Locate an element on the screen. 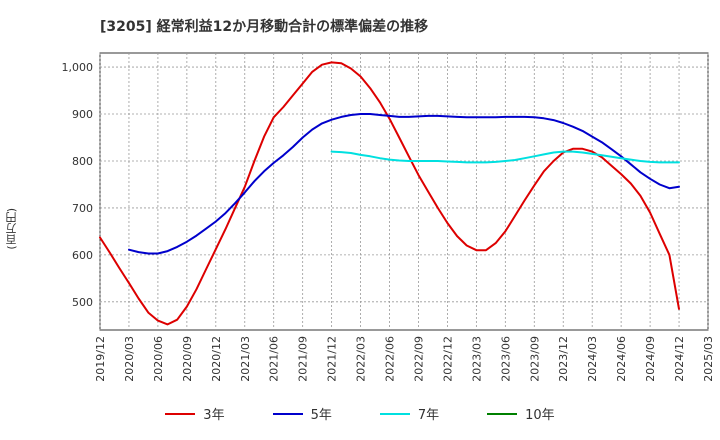 Image resolution: width=720 pixels, height=440 pixels. y-tick-label: 500 is located at coordinates (82, 302).